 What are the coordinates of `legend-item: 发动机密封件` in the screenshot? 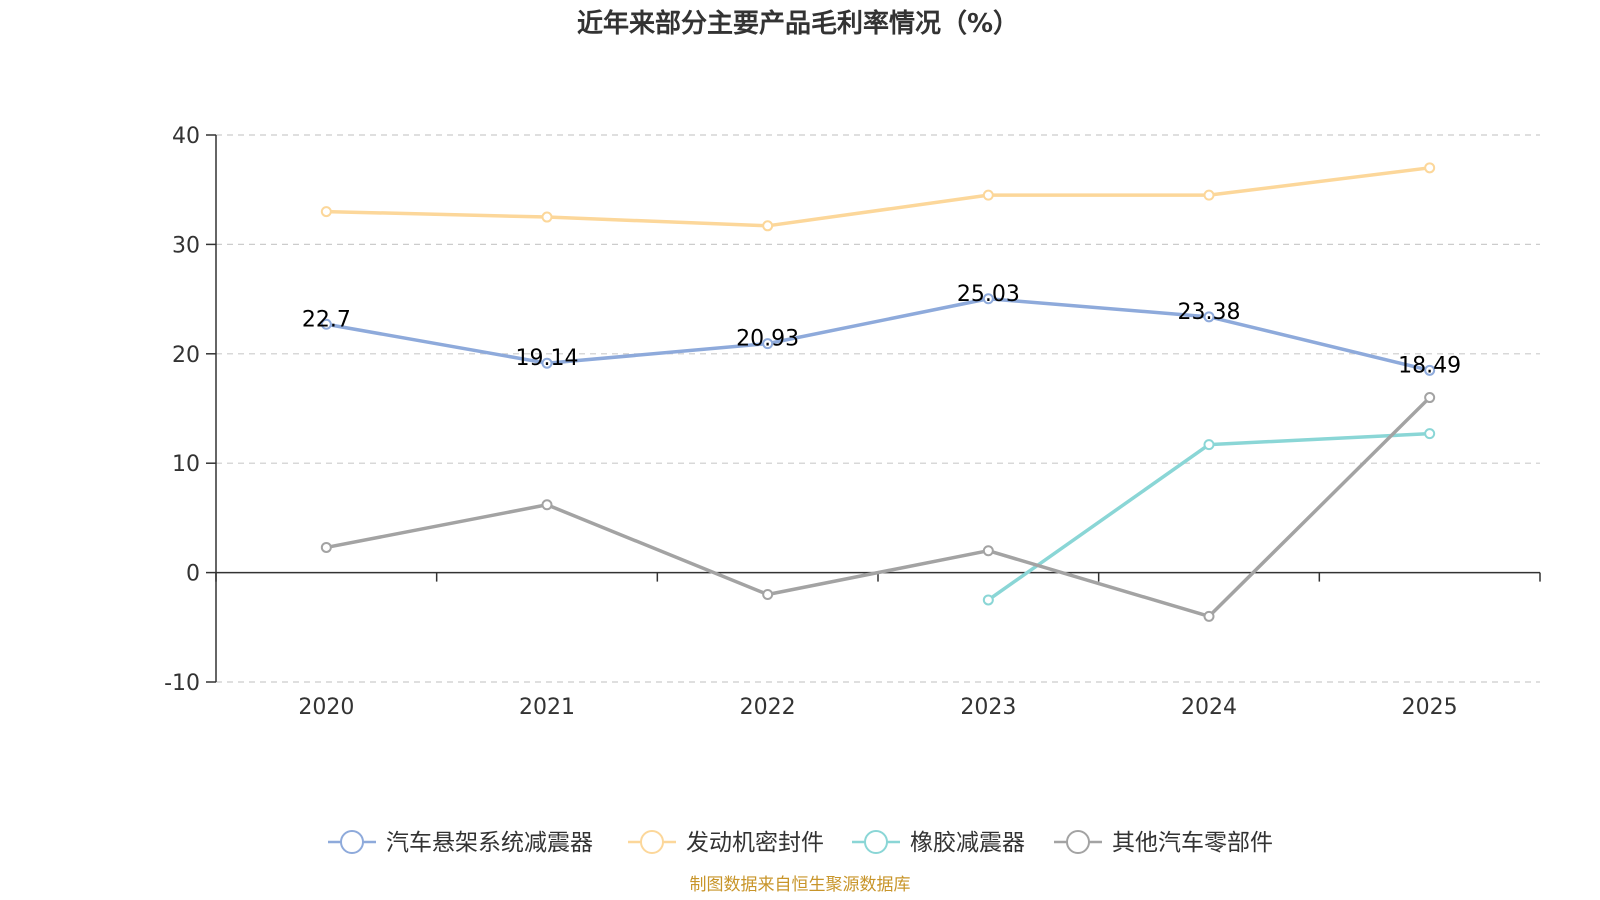 It's located at (726, 843).